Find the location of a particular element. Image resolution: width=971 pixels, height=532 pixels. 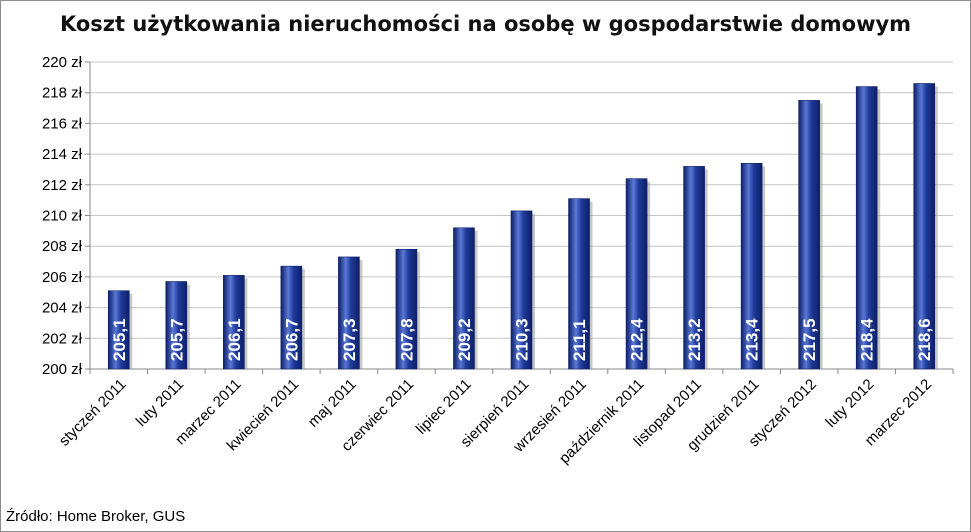

data-label: 213,4 is located at coordinates (752, 339).